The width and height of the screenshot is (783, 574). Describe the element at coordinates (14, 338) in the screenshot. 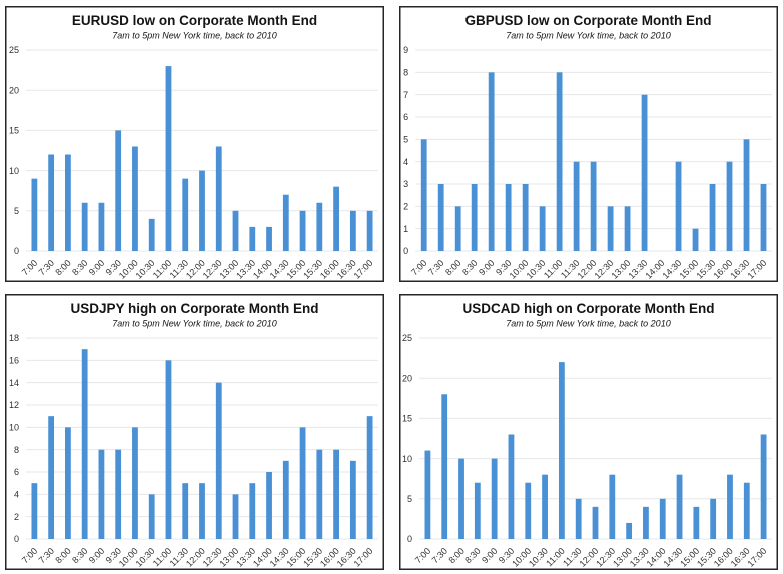

I see `svg-text: 18` at that location.